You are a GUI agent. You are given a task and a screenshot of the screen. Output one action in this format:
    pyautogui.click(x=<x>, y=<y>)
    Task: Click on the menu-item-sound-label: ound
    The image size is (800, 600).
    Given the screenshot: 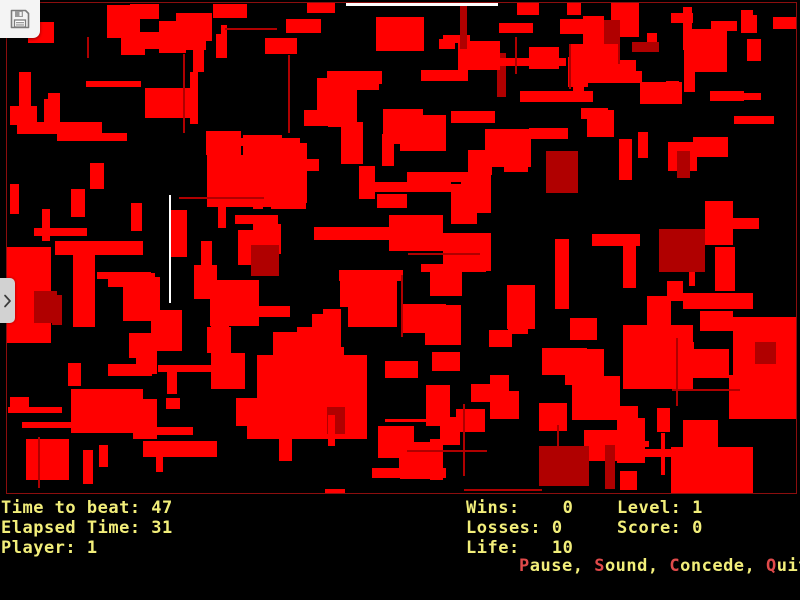 What is the action you would take?
    pyautogui.click(x=626, y=566)
    